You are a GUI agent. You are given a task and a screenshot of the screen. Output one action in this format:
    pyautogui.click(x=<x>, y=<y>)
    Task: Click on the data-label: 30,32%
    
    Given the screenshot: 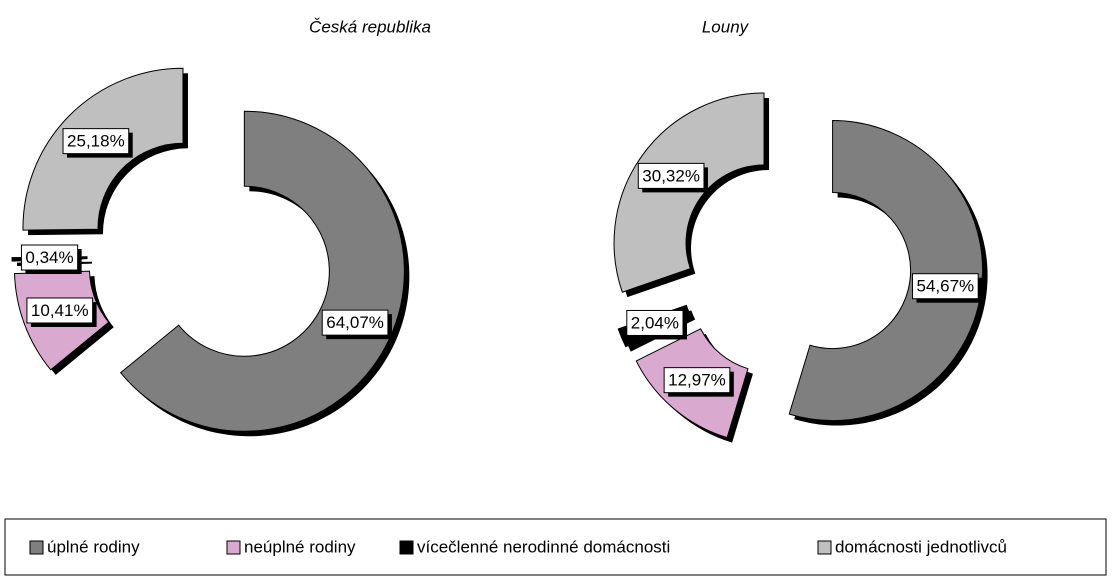 What is the action you would take?
    pyautogui.click(x=671, y=175)
    